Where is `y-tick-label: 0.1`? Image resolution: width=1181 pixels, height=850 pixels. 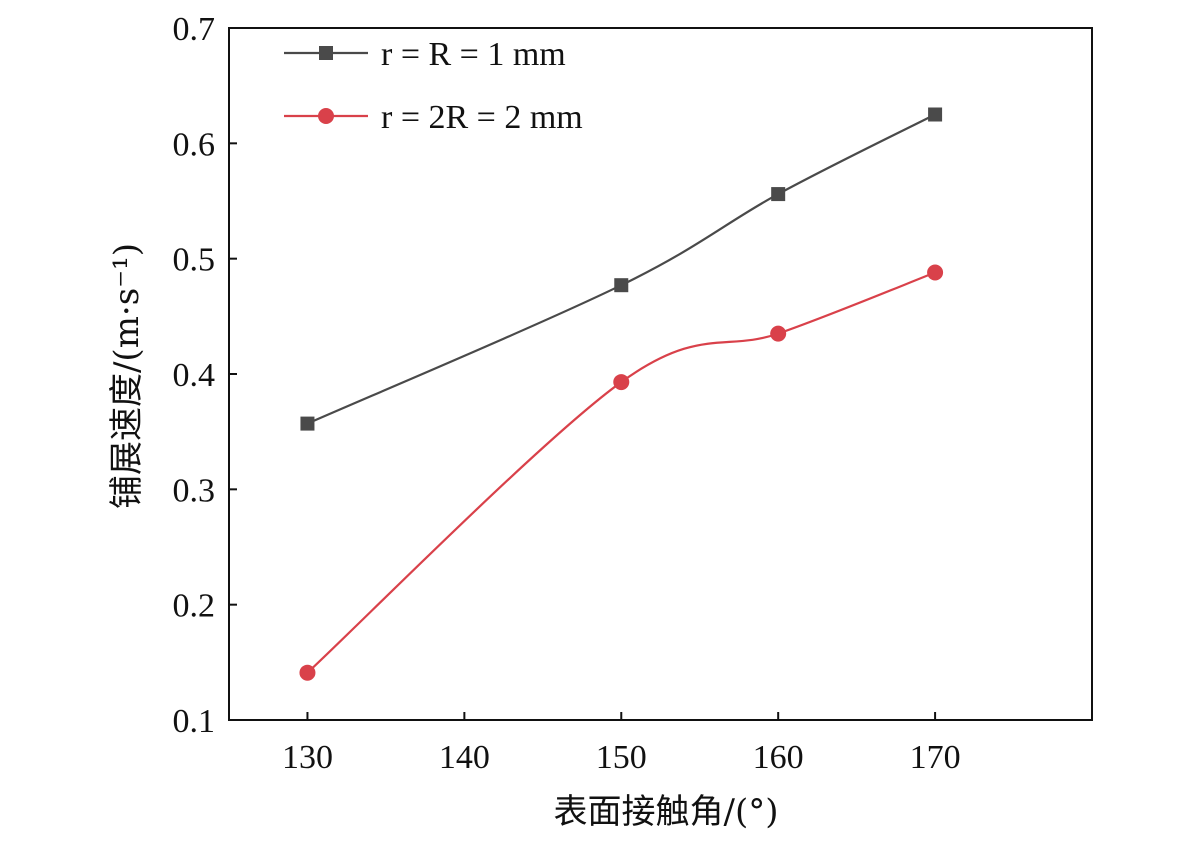 y-tick-label: 0.1 is located at coordinates (194, 721).